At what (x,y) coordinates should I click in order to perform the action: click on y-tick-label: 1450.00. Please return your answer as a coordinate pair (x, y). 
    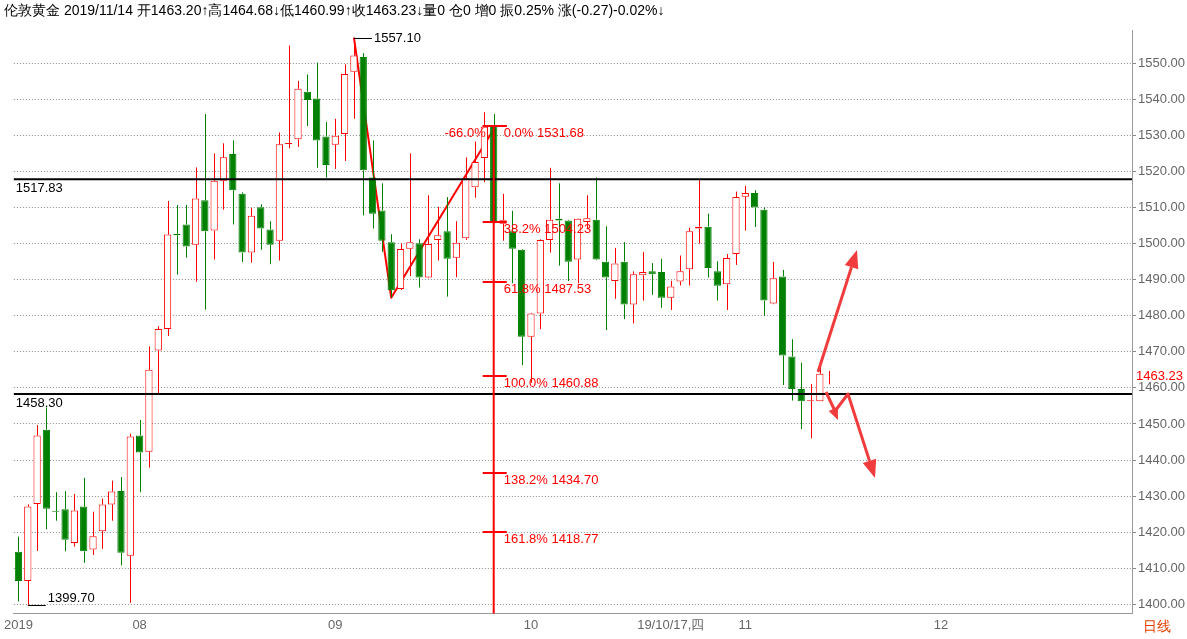
    Looking at the image, I should click on (1162, 423).